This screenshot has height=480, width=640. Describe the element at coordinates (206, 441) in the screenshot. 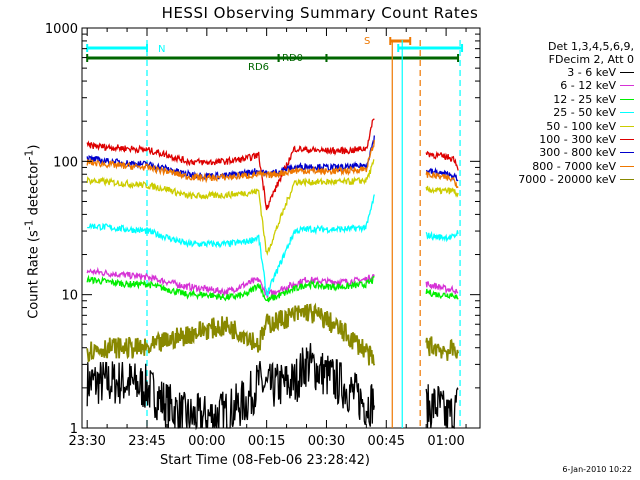

I see `x-tick-label: 00:00` at that location.